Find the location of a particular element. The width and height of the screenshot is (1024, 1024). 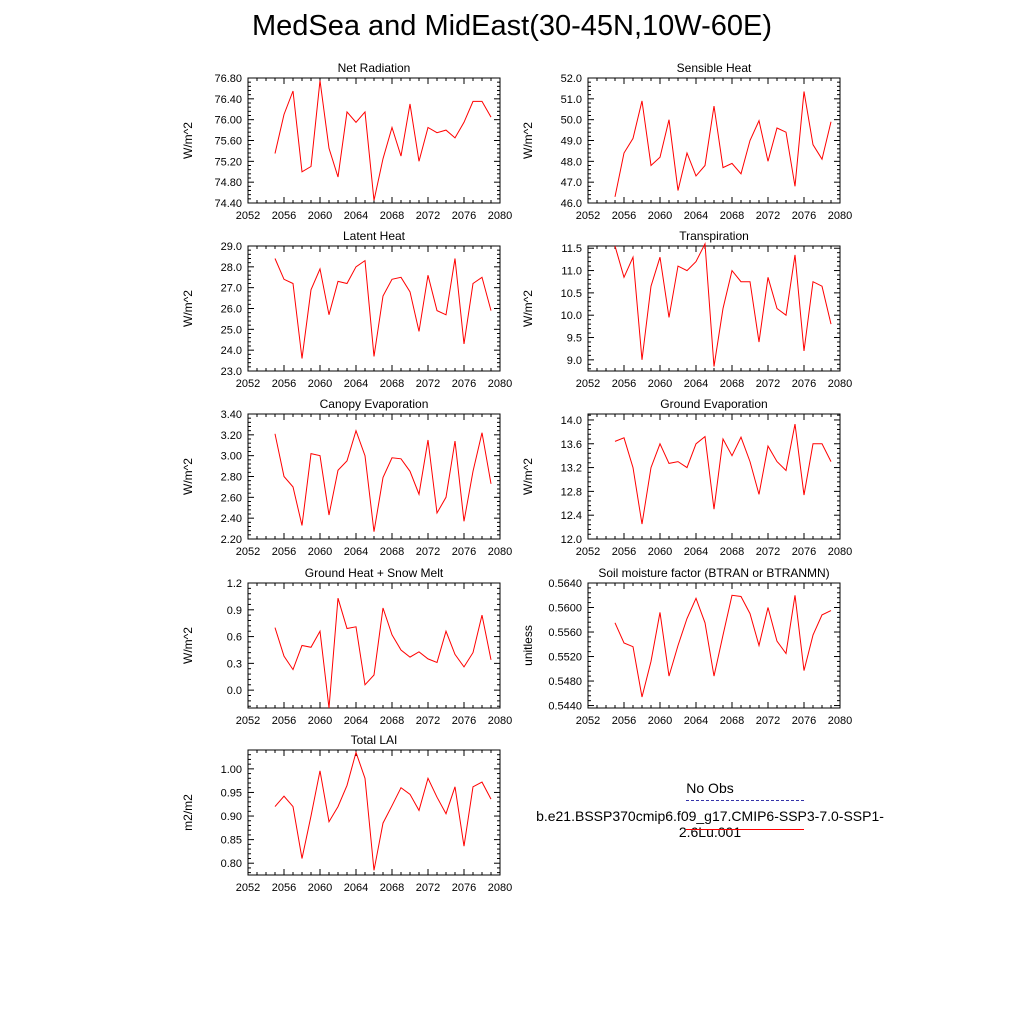

y-tick-label: 0.5600 is located at coordinates (565, 609).